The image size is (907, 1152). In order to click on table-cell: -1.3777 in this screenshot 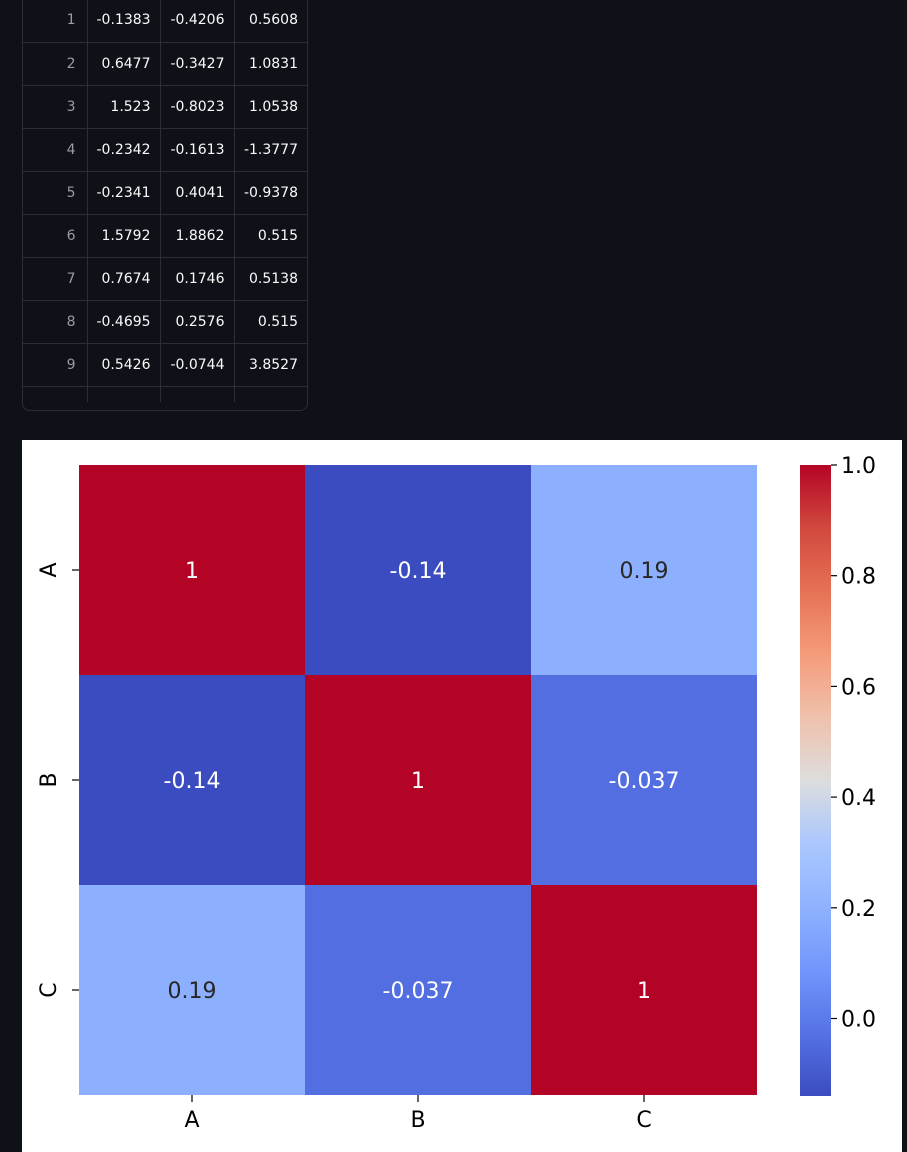, I will do `click(270, 150)`.